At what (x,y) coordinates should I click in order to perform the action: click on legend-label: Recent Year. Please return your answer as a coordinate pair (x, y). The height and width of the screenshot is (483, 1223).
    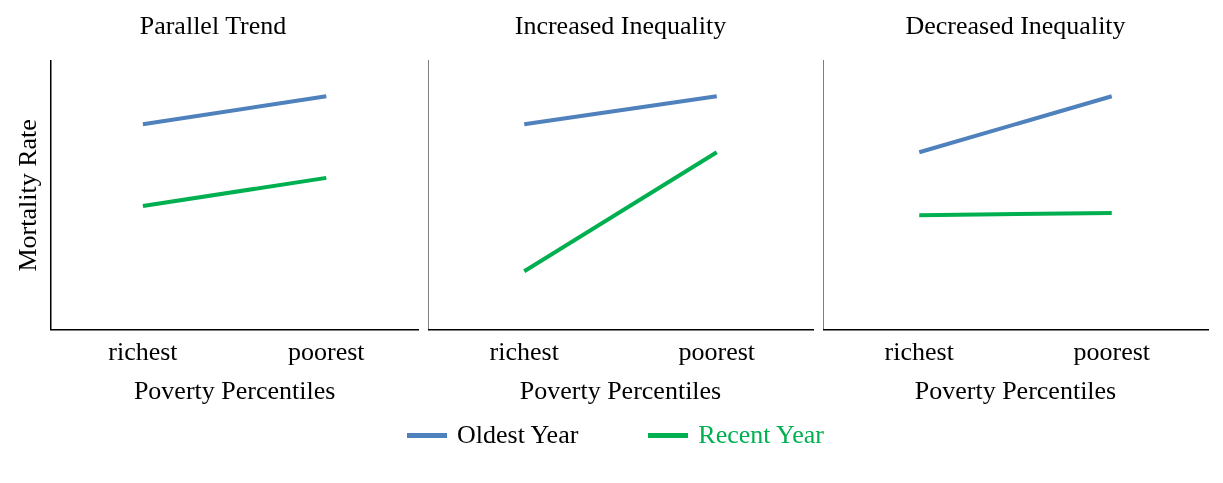
    Looking at the image, I should click on (761, 435).